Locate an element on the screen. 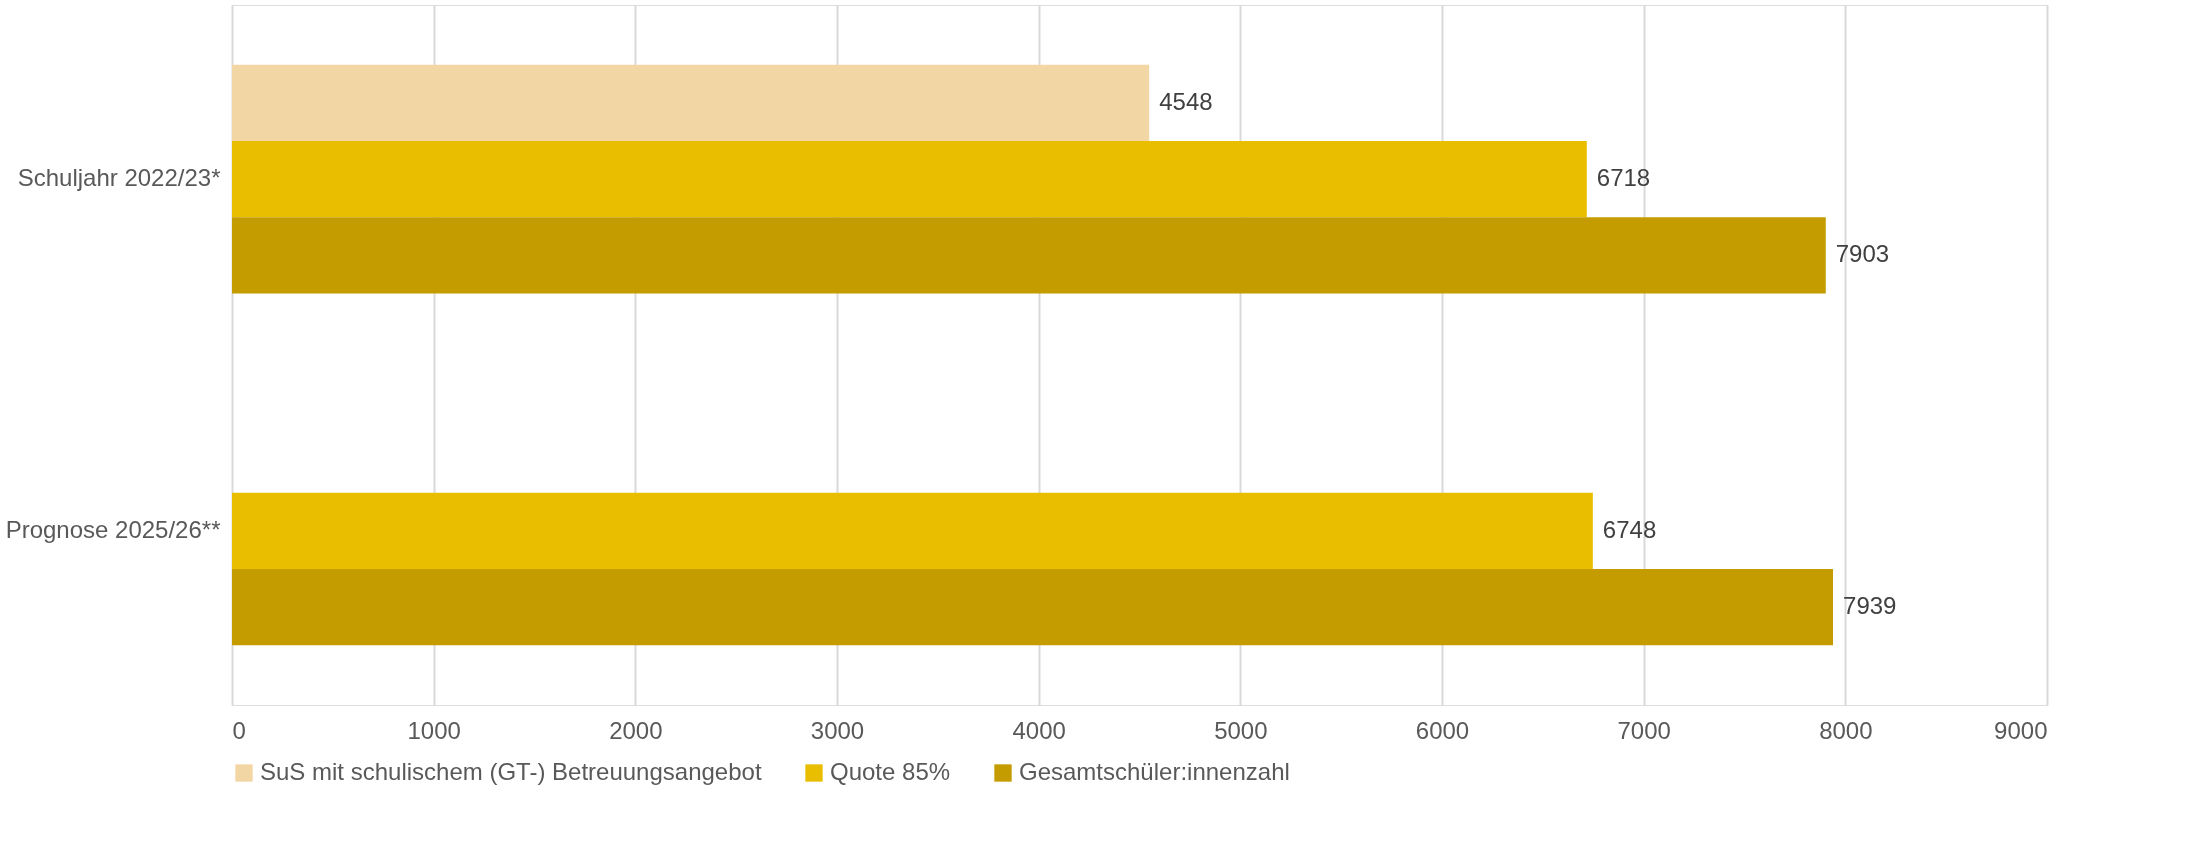 This screenshot has height=861, width=2201. x-tick-label: 1000 is located at coordinates (434, 730).